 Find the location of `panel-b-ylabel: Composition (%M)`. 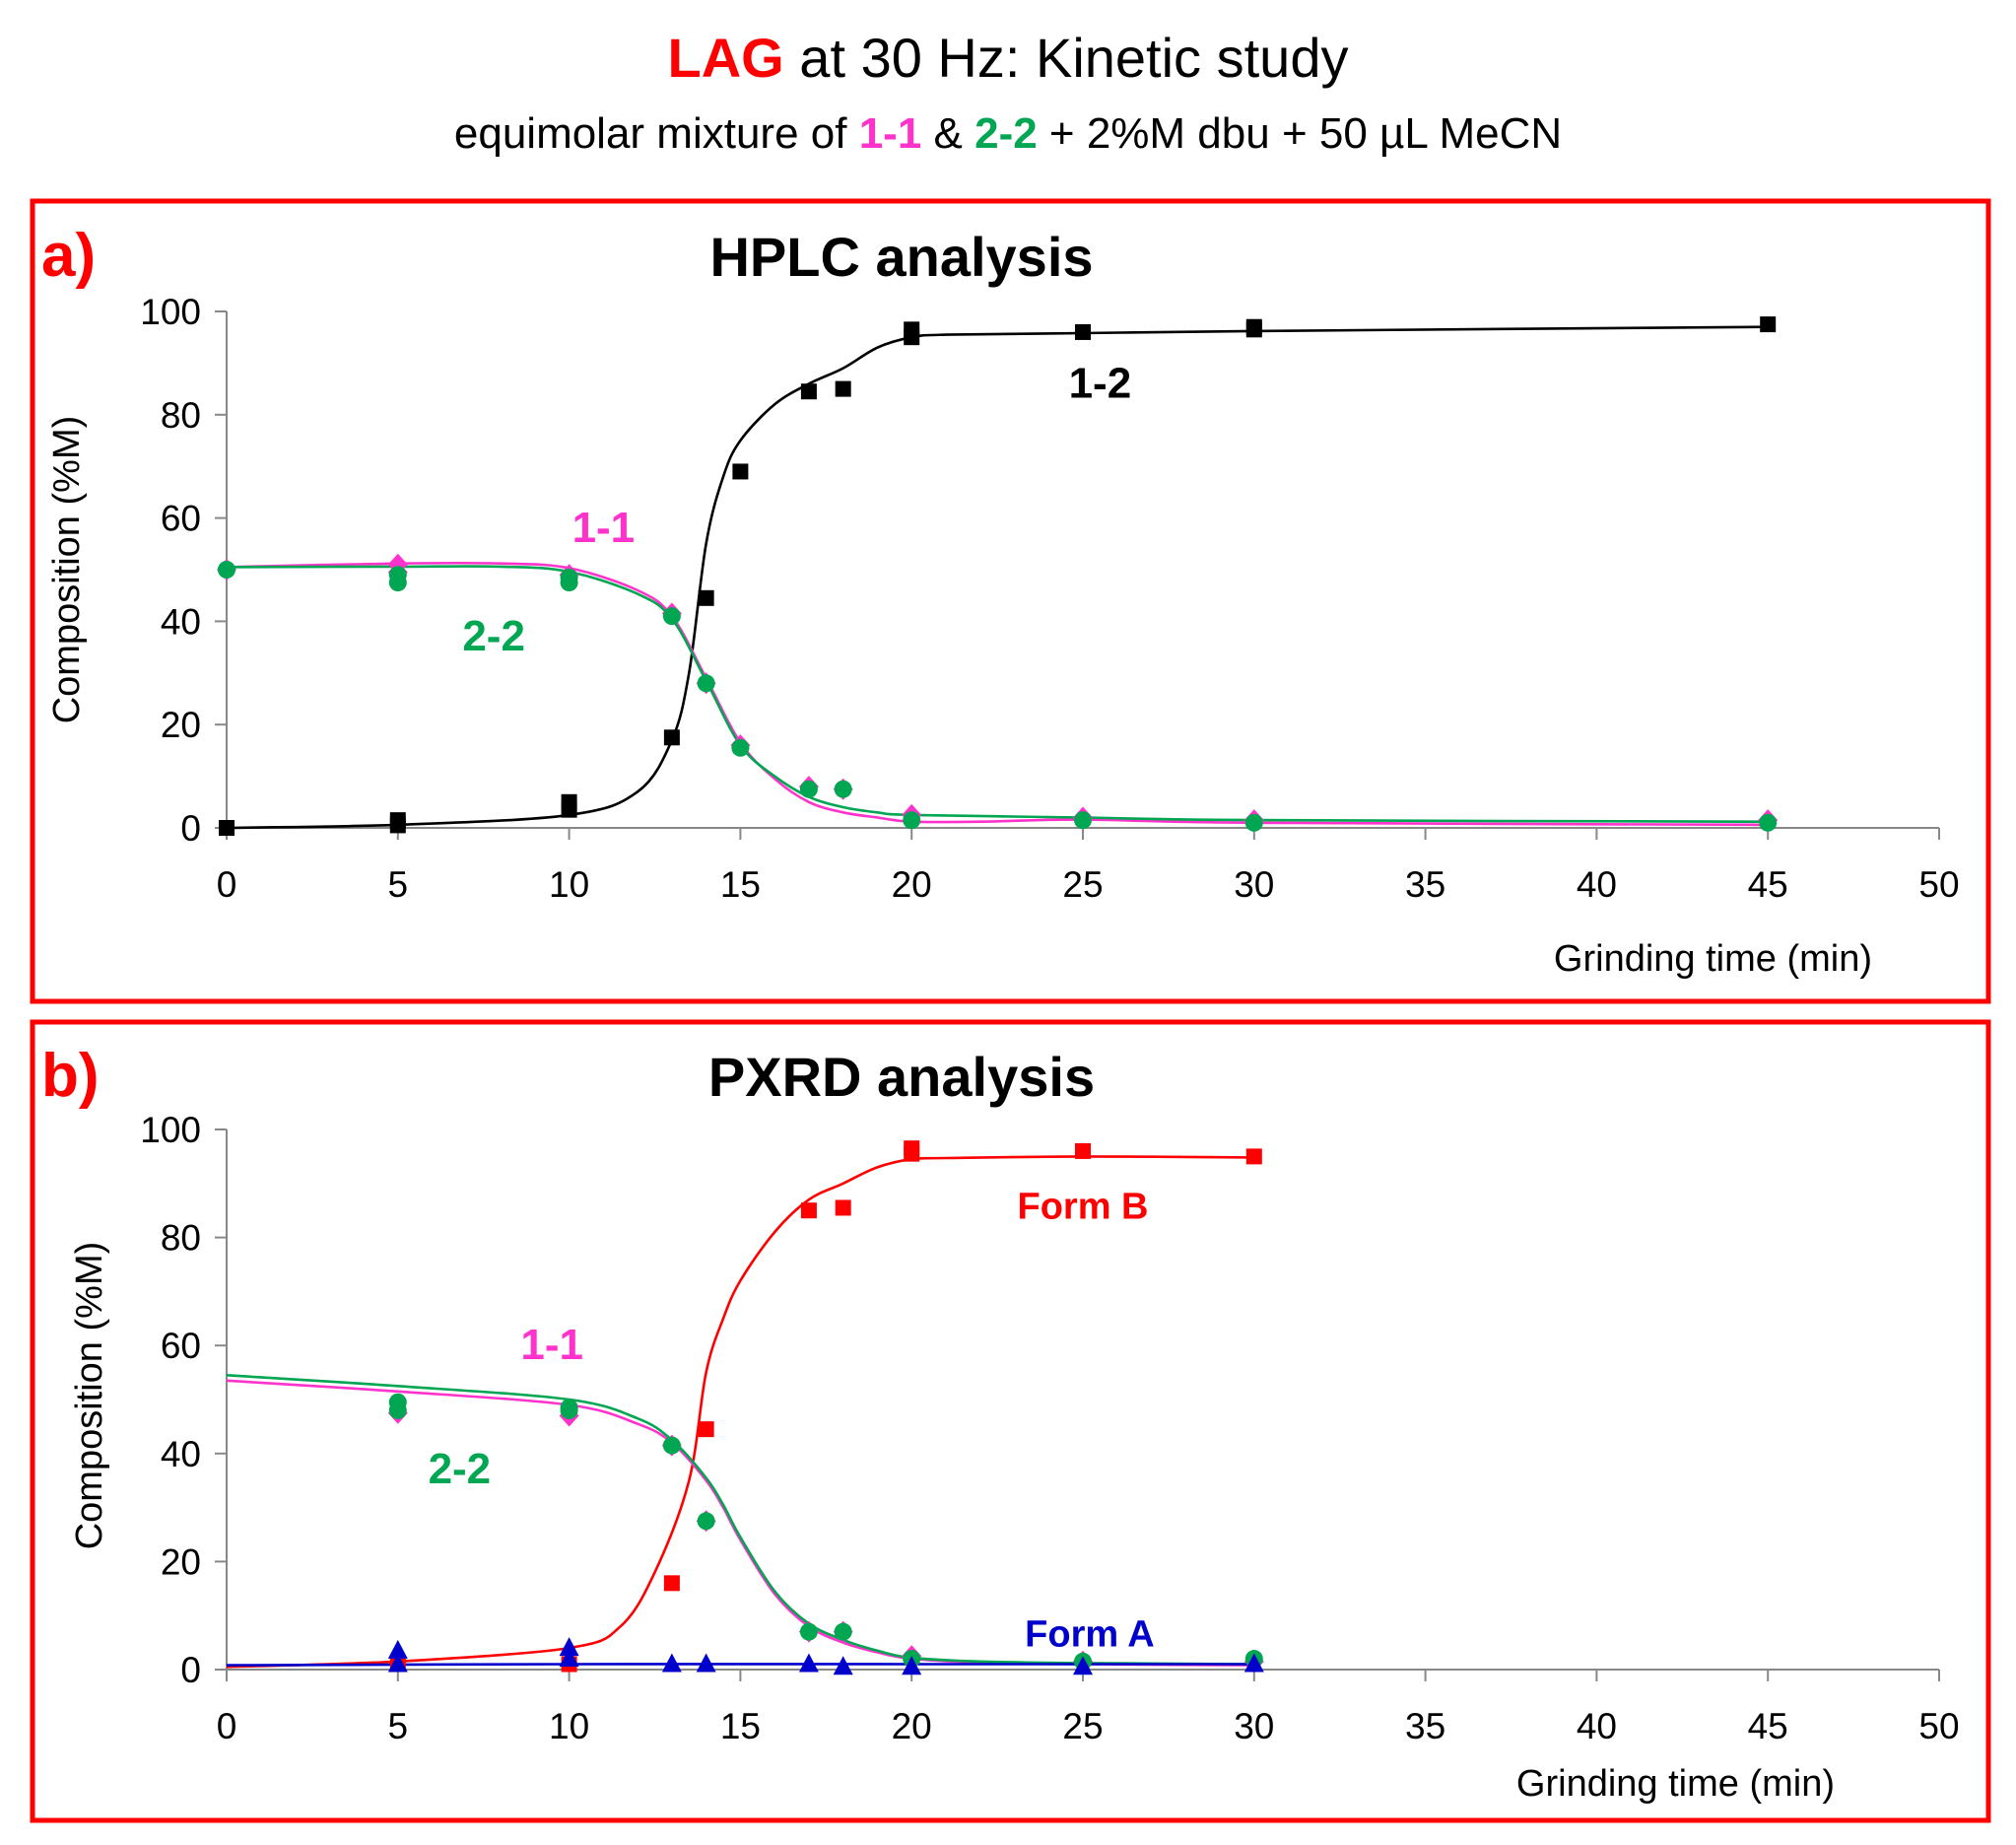

panel-b-ylabel: Composition (%M) is located at coordinates (89, 1396).